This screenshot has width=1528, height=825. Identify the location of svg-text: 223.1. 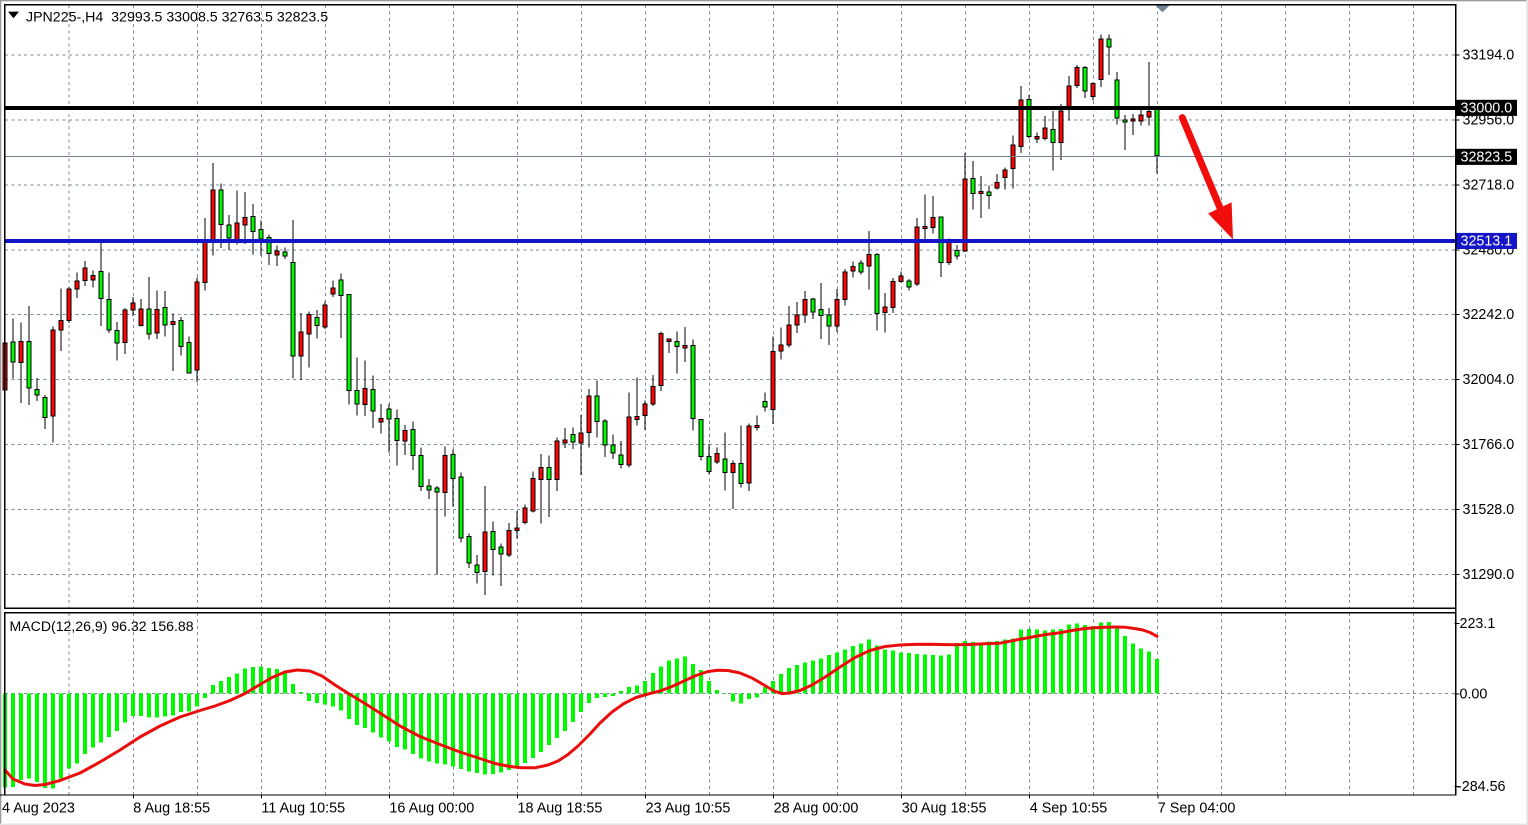
(1478, 624).